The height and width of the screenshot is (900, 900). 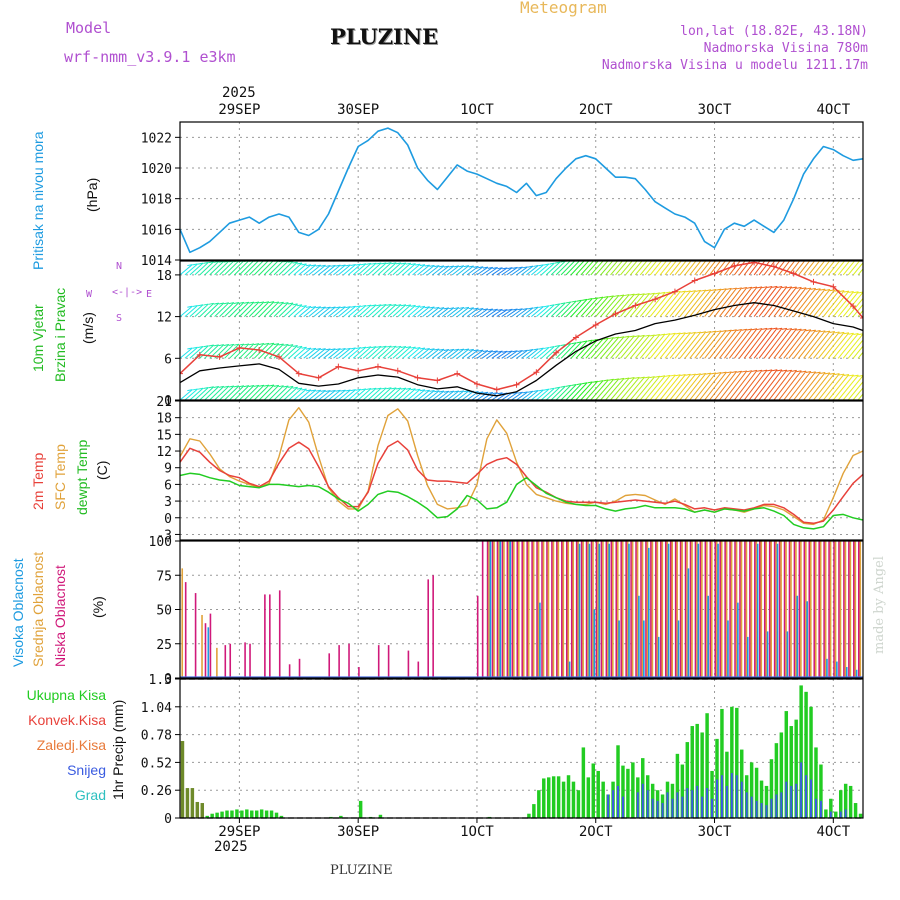 What do you see at coordinates (164, 645) in the screenshot?
I see `y-tick-label: 25` at bounding box center [164, 645].